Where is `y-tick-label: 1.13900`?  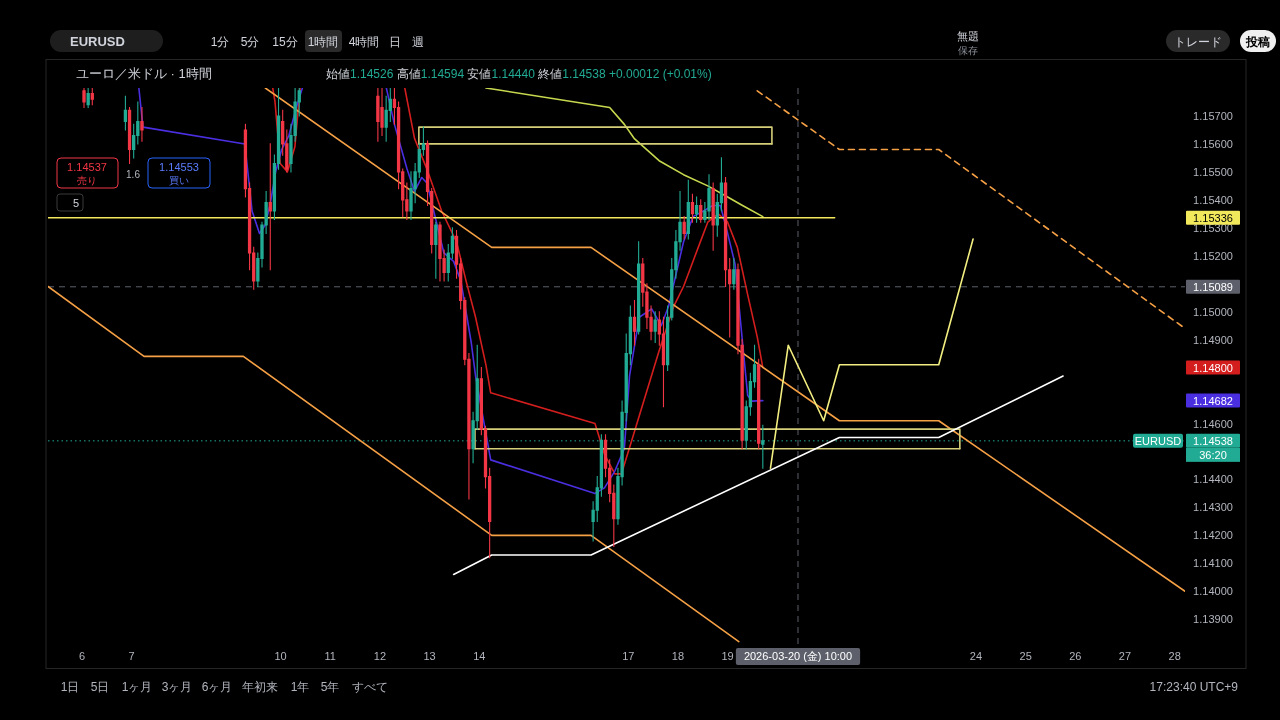 y-tick-label: 1.13900 is located at coordinates (1213, 619).